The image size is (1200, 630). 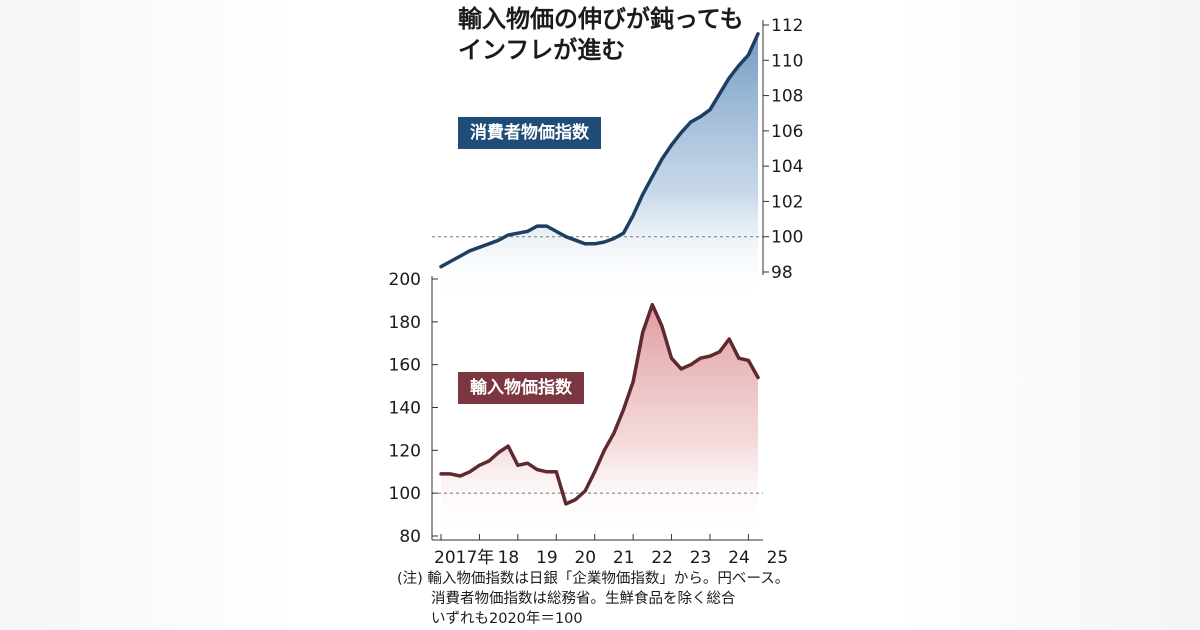 I want to click on cpi-series-label: 消費者物価指数, so click(x=529, y=133).